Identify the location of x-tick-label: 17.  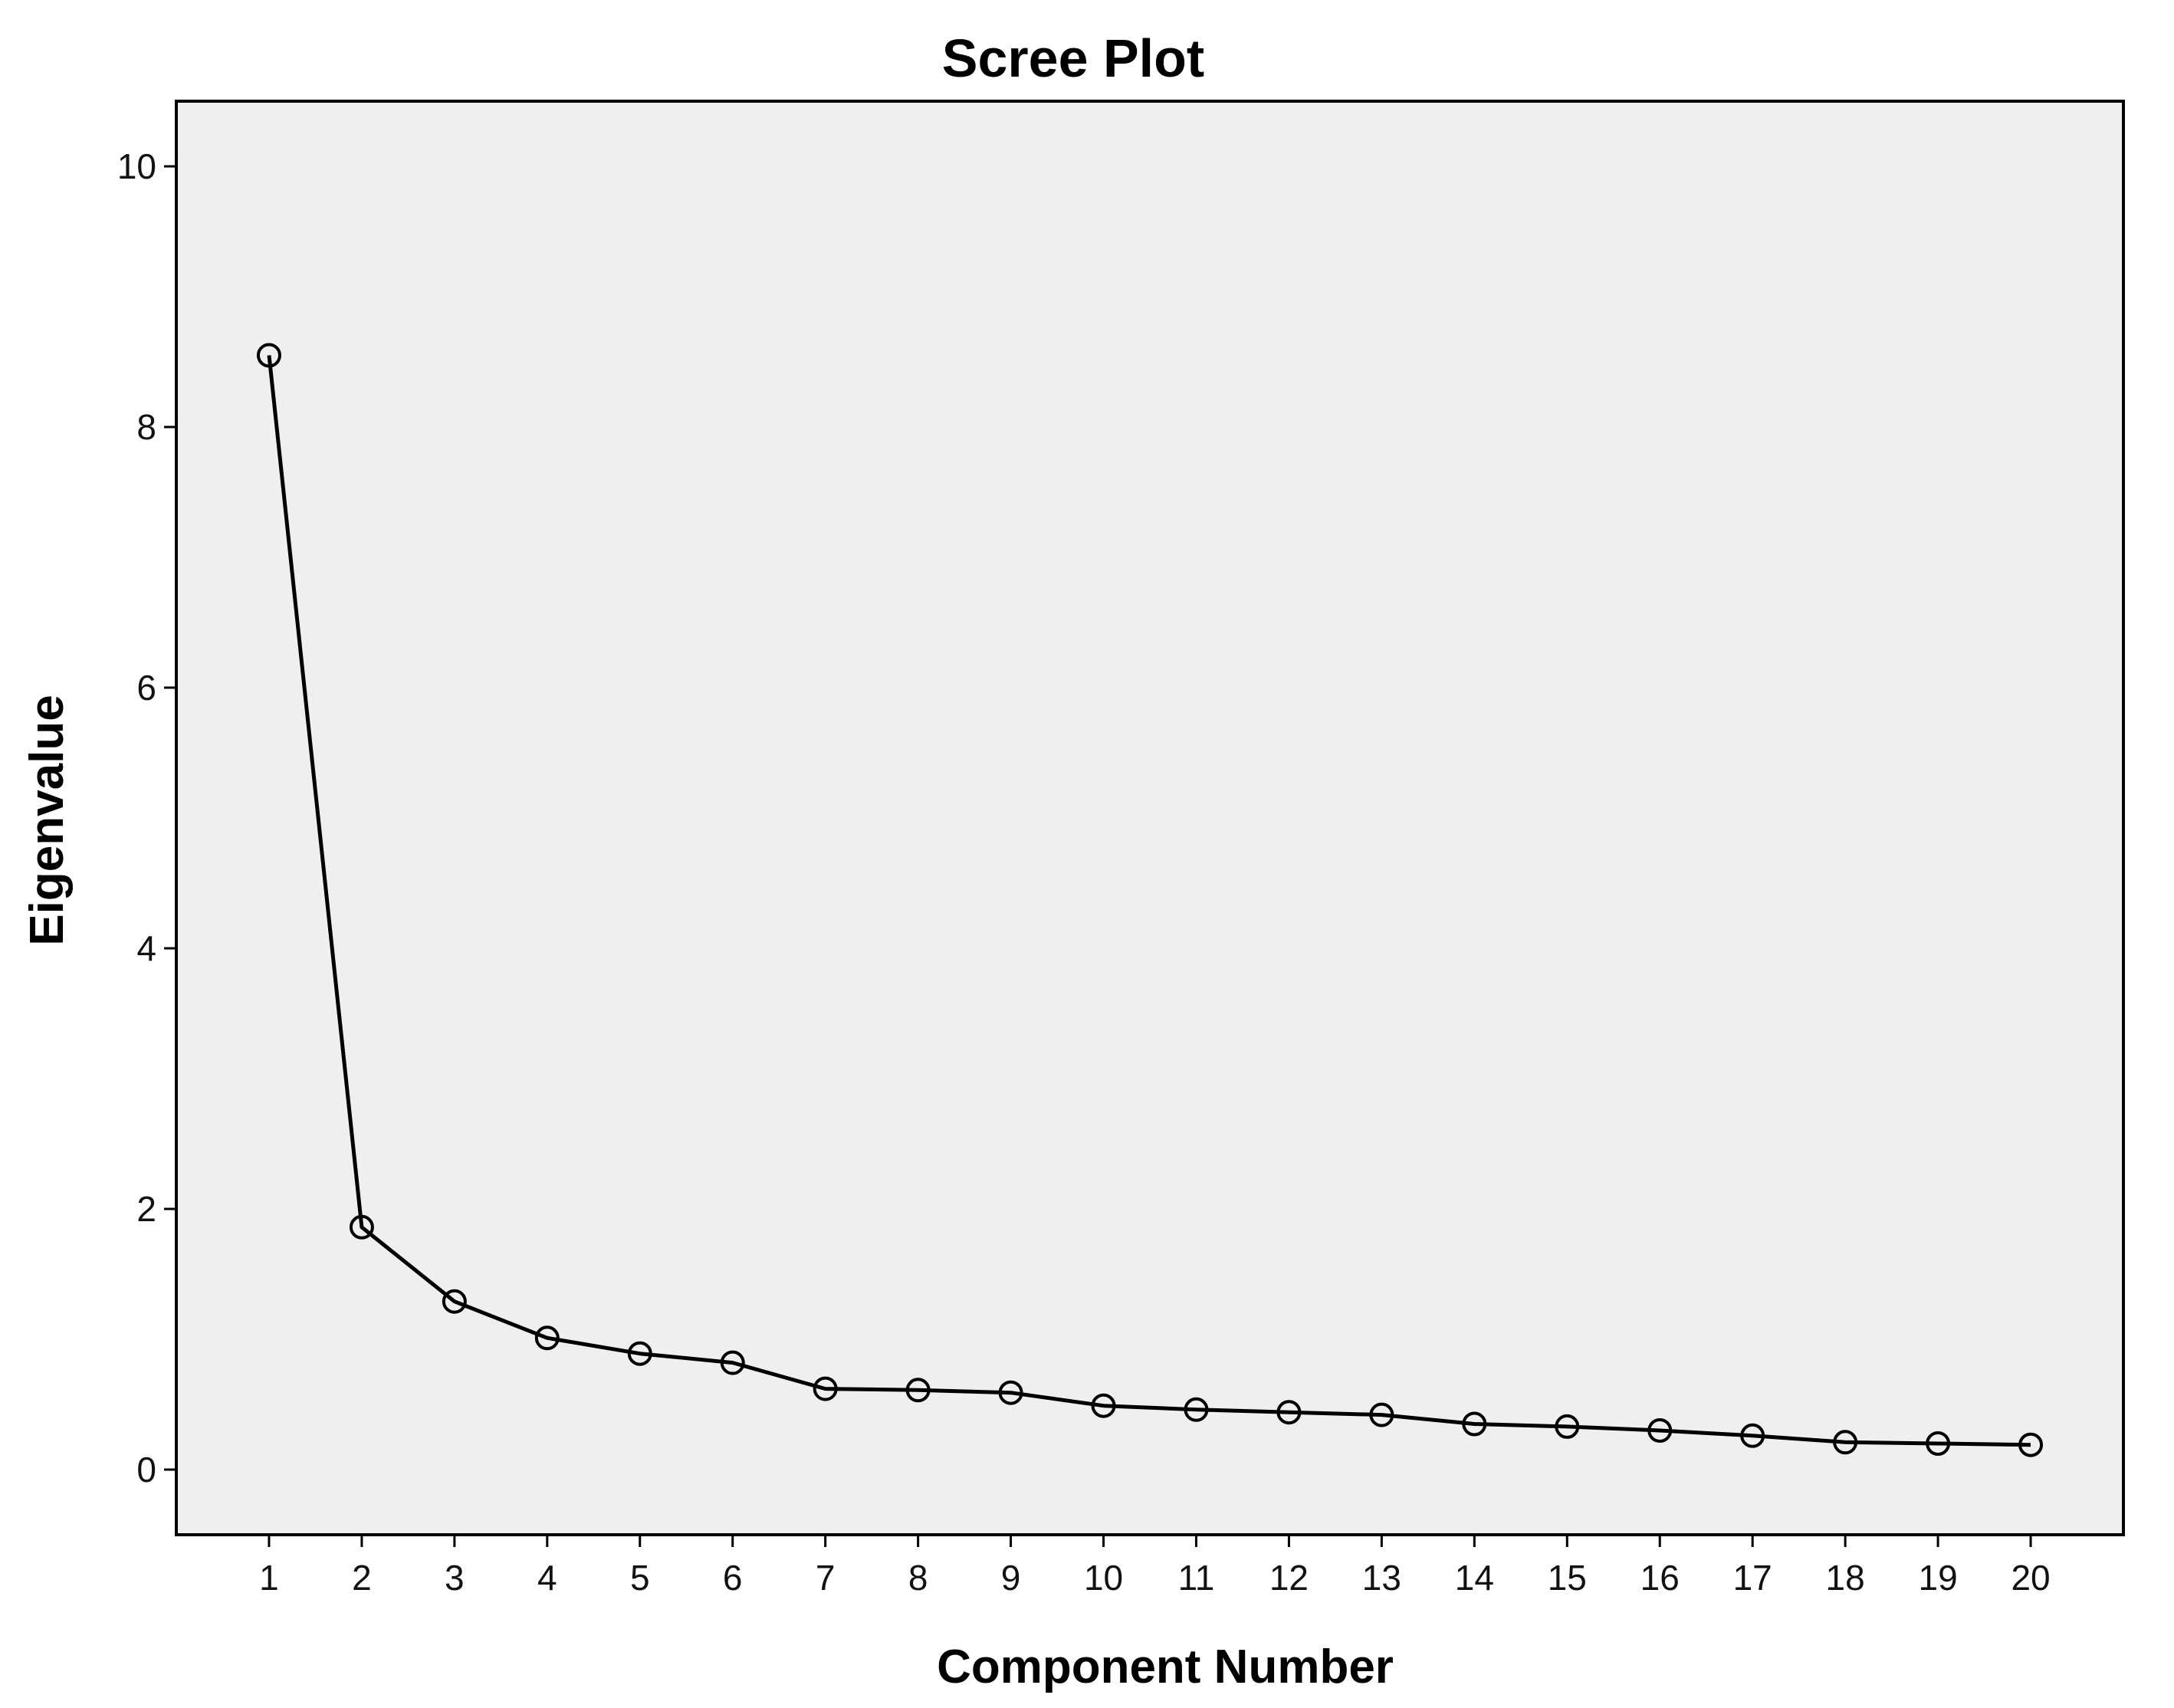
(1752, 1578).